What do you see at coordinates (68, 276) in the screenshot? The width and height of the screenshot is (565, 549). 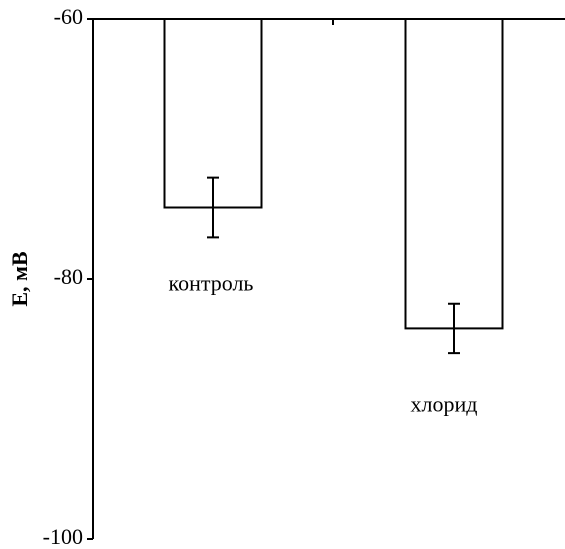 I see `y-tick-label: -80` at bounding box center [68, 276].